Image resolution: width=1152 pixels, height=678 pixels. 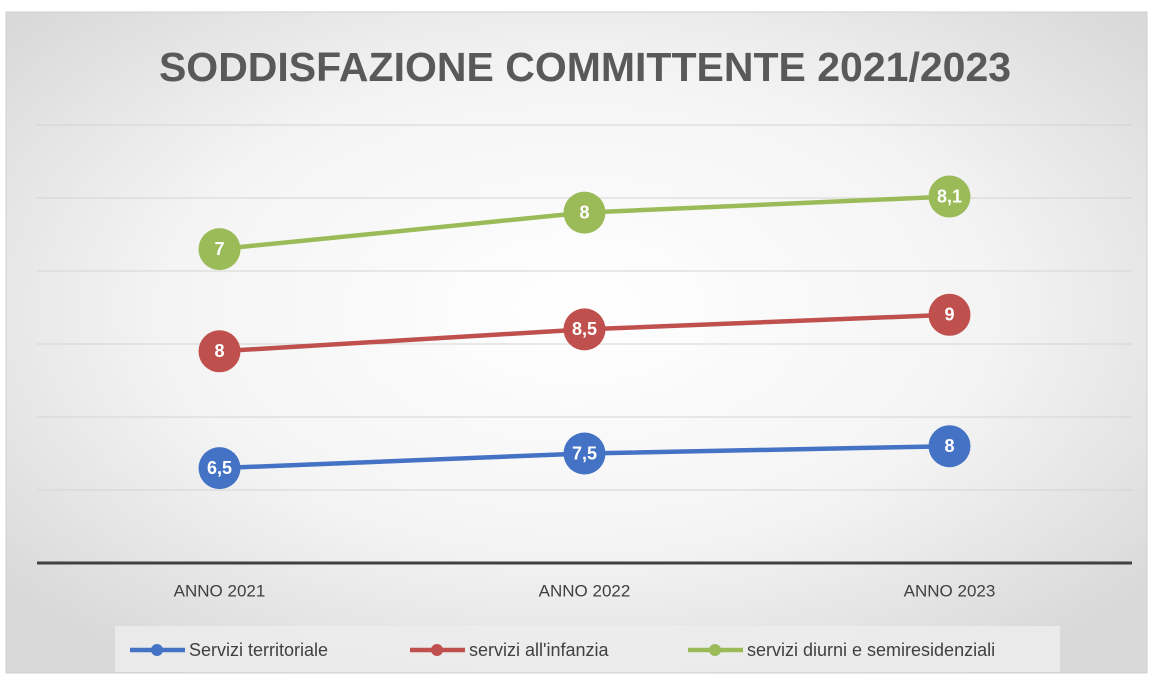 I want to click on data-label: 7, so click(x=219, y=249).